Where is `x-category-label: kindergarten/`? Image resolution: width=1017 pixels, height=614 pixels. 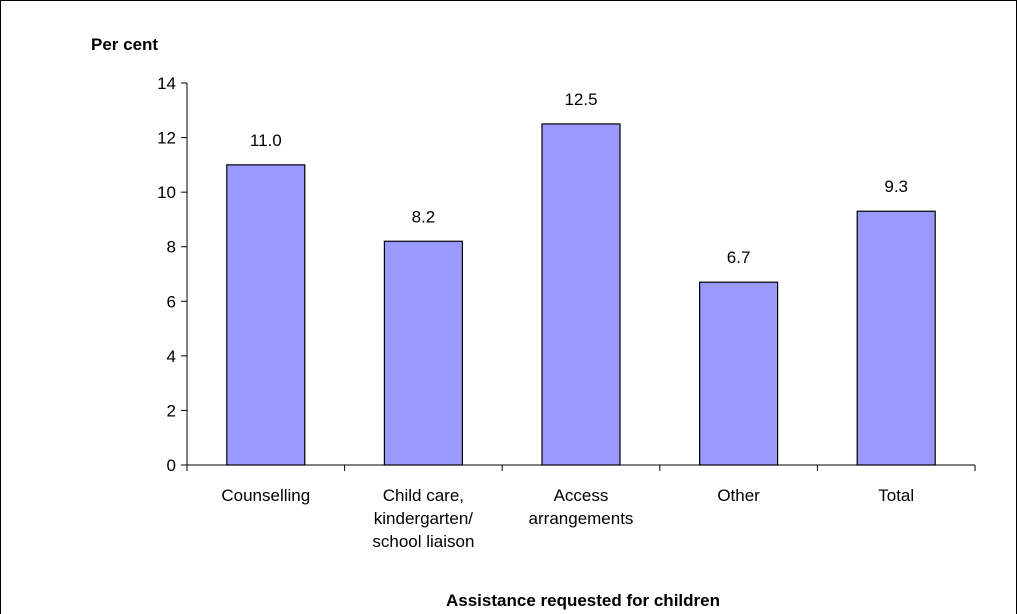 x-category-label: kindergarten/ is located at coordinates (424, 518).